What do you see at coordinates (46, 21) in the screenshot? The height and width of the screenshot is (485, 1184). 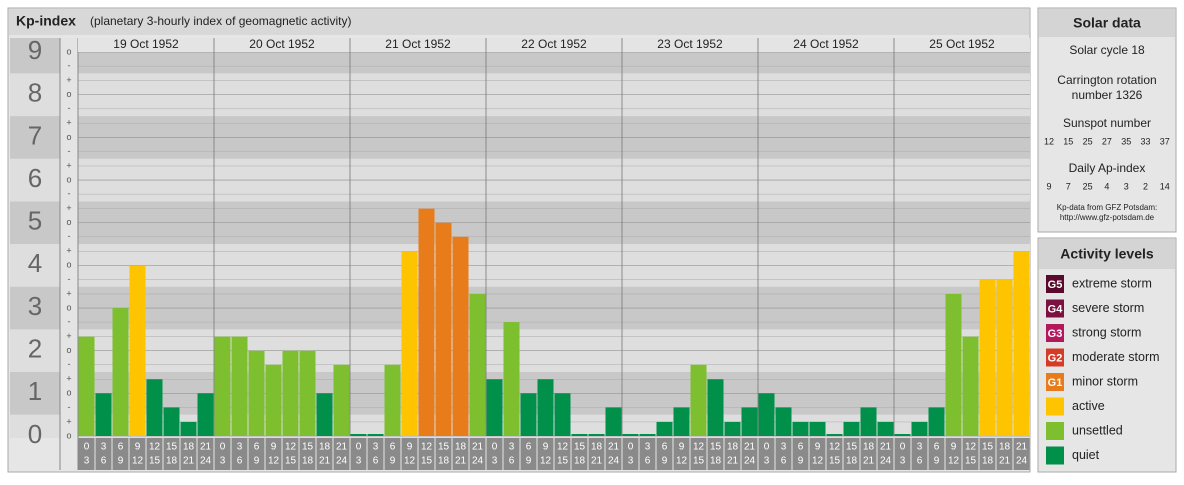 I see `chart-title: Kp-index` at bounding box center [46, 21].